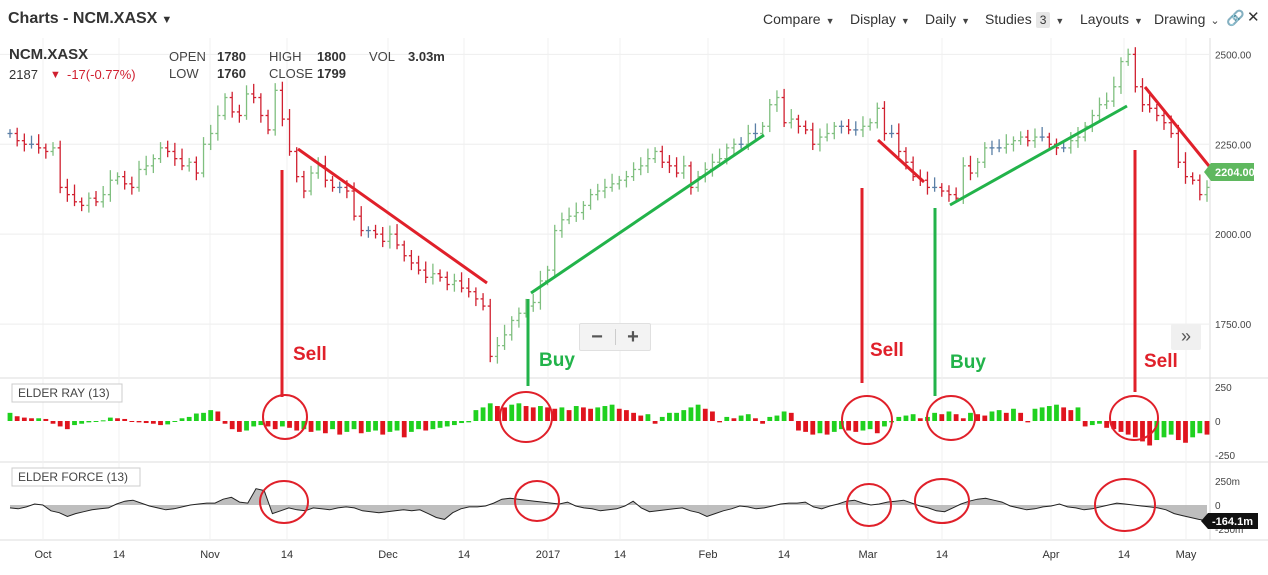 This screenshot has width=1268, height=575. What do you see at coordinates (1229, 172) in the screenshot?
I see `last-price-flag` at bounding box center [1229, 172].